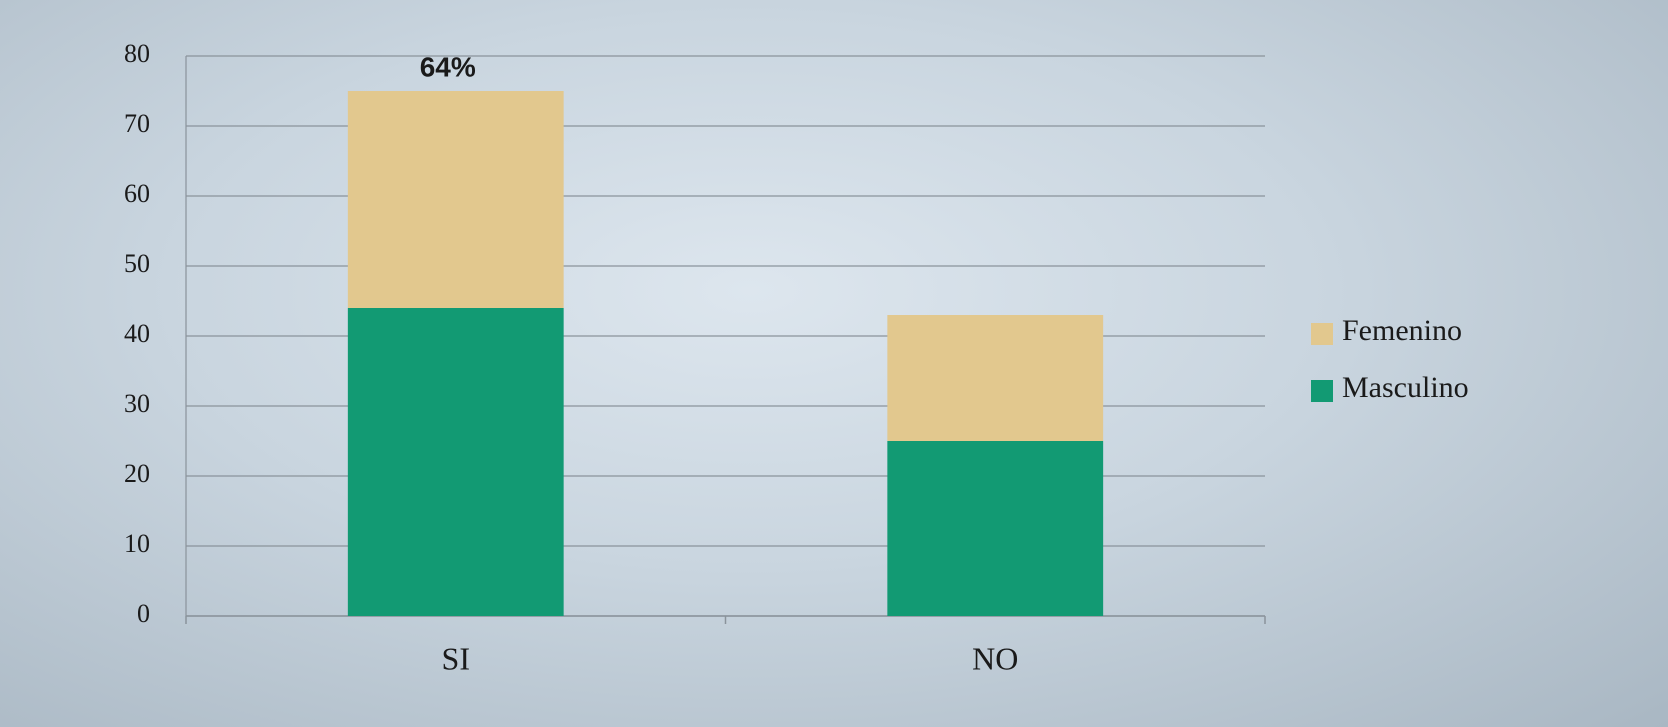 Image resolution: width=1668 pixels, height=727 pixels. Describe the element at coordinates (137, 403) in the screenshot. I see `y-tick-label: 30` at that location.